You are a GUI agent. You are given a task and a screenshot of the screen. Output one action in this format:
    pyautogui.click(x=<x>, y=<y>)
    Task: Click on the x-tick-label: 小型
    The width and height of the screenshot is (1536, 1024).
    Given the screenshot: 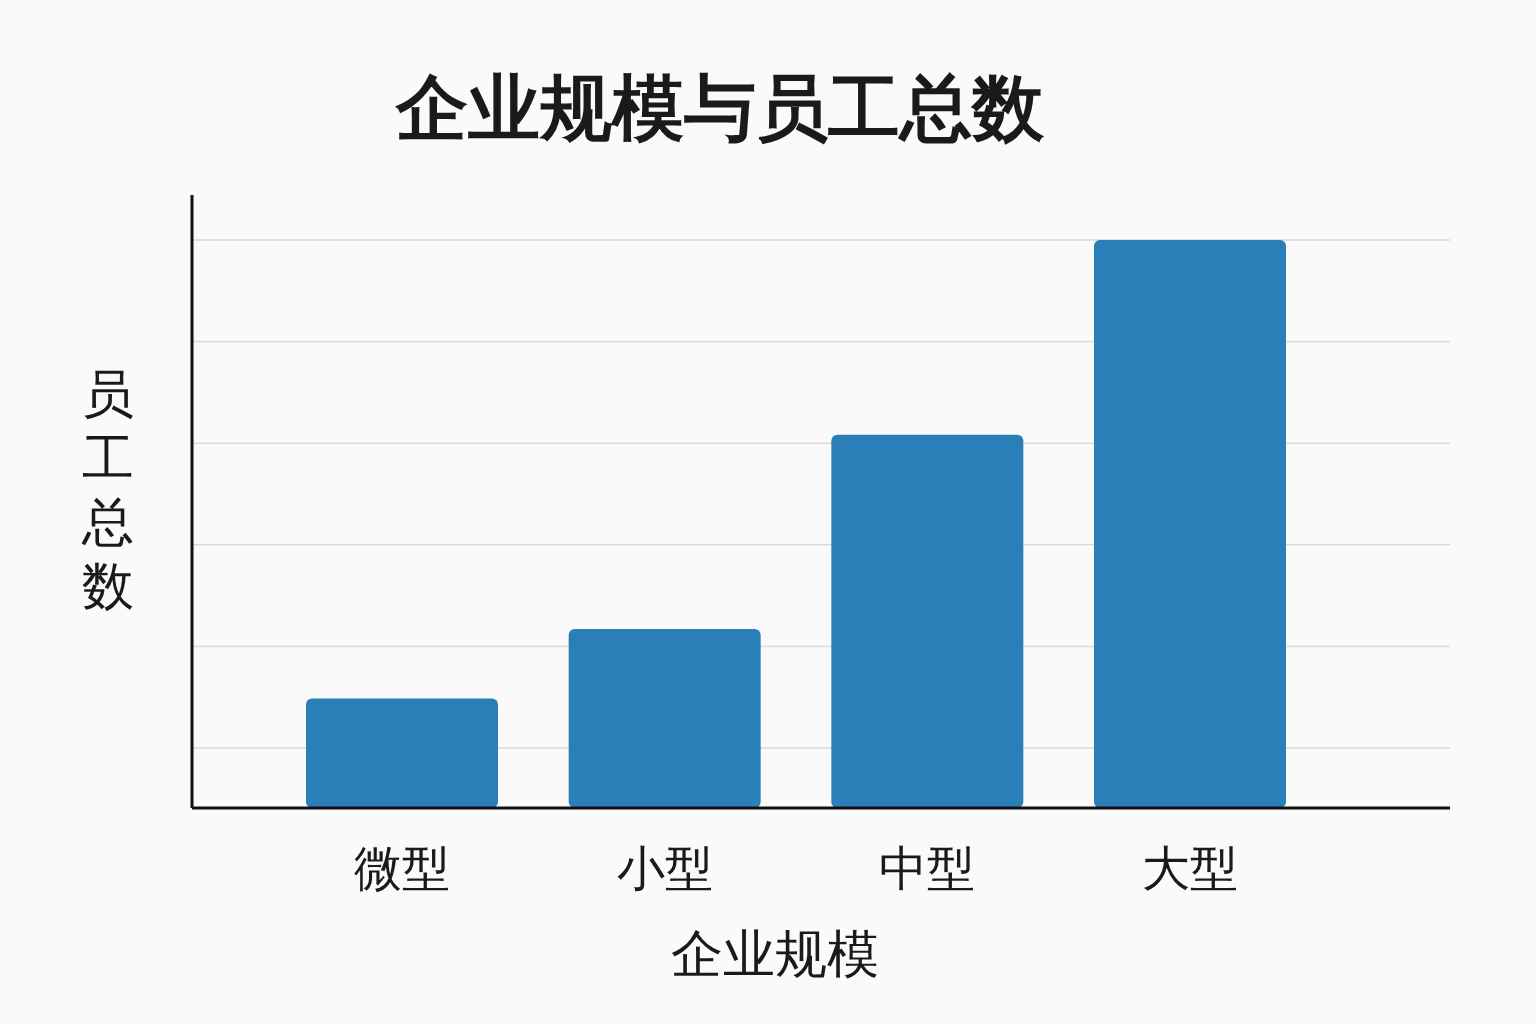 What is the action you would take?
    pyautogui.click(x=664, y=868)
    